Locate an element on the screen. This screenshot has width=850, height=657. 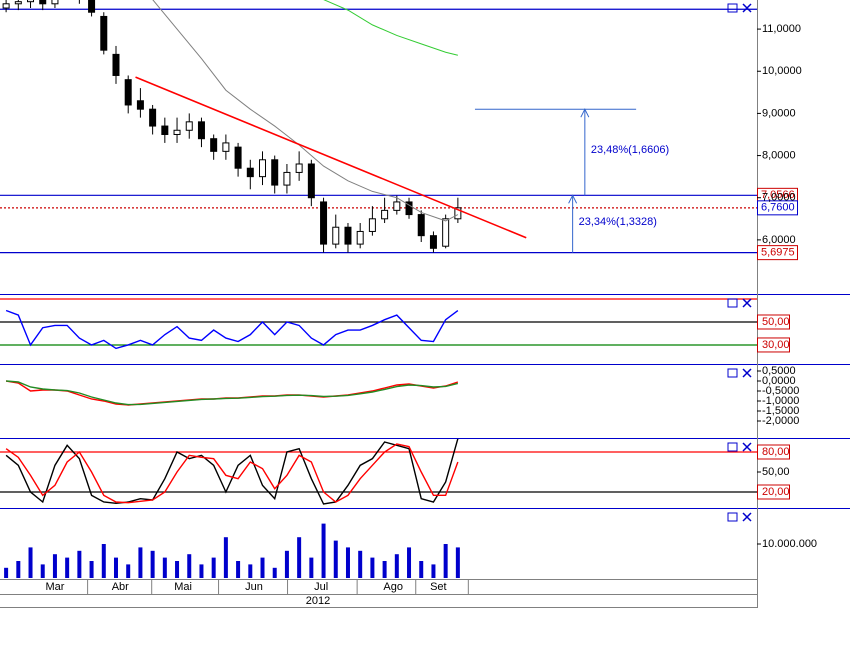
level-label: 6,7600 is located at coordinates (778, 208).